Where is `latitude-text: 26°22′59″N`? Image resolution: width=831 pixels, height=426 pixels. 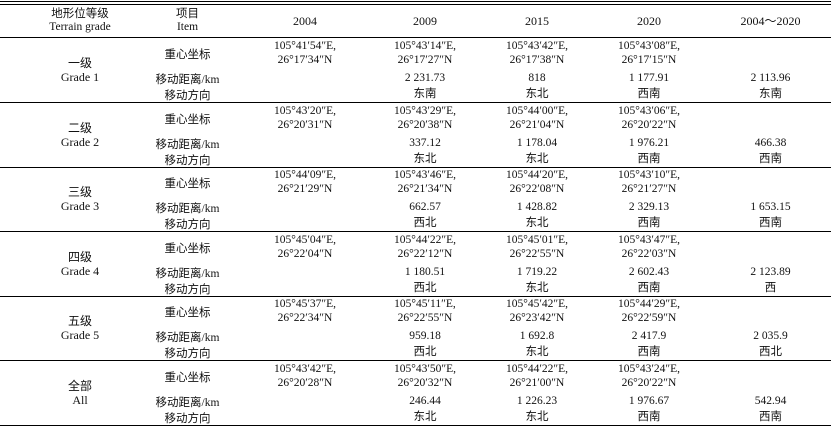
latitude-text: 26°22′59″N is located at coordinates (649, 318).